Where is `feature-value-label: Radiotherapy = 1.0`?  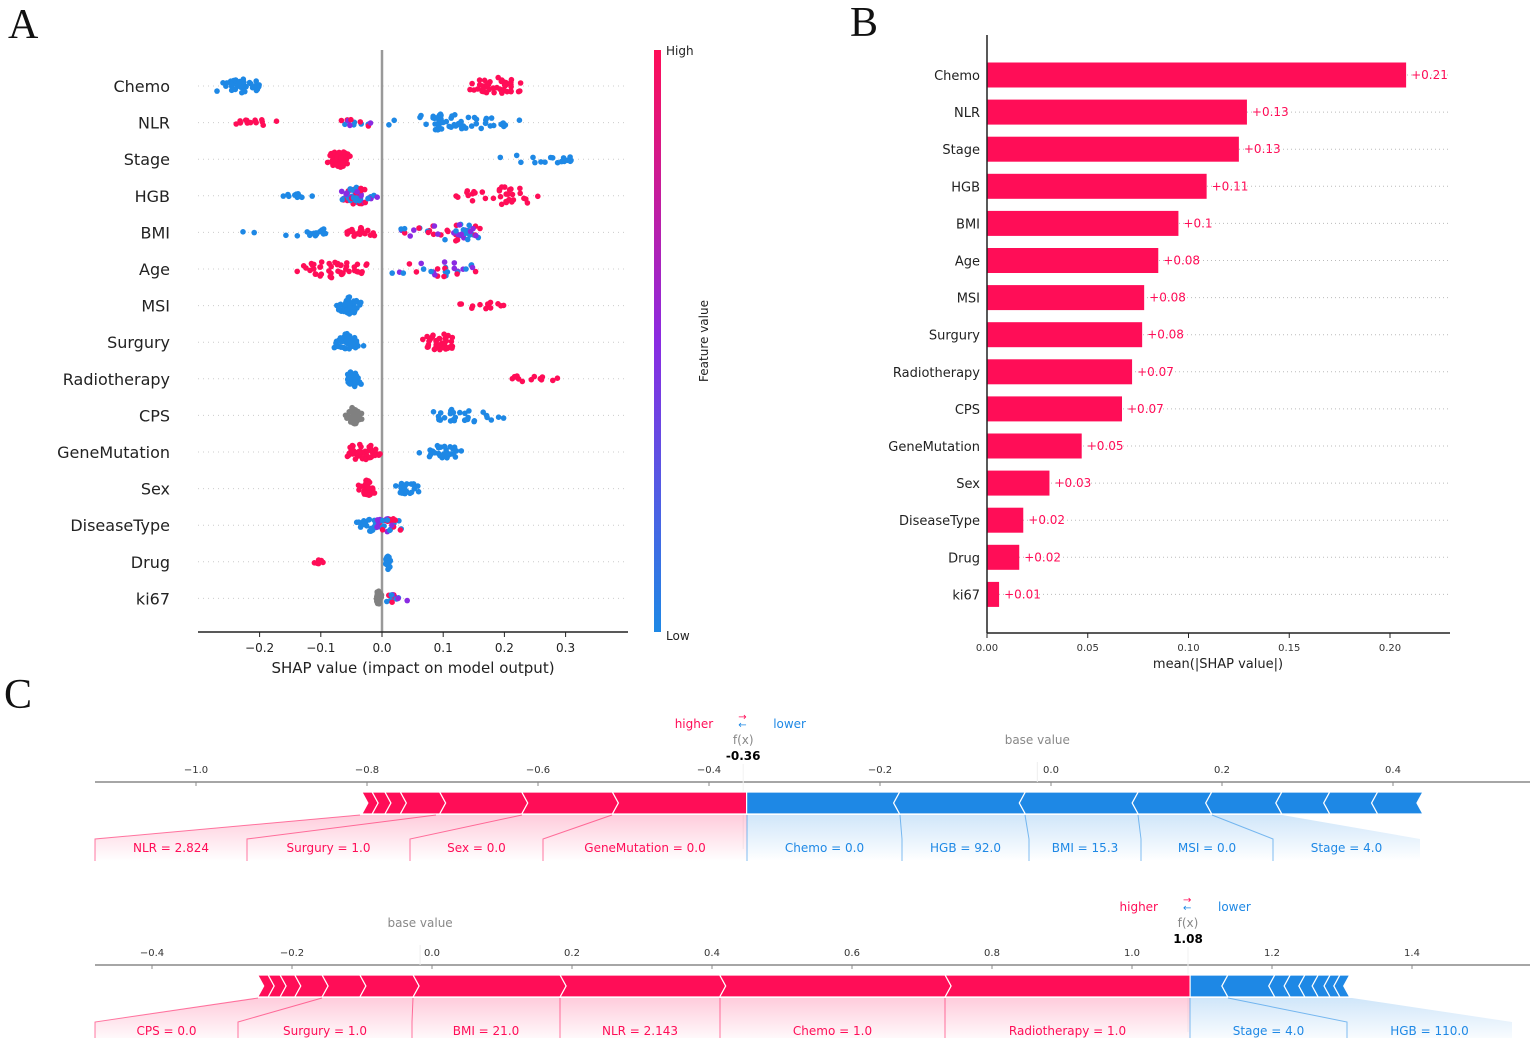 feature-value-label: Radiotherapy = 1.0 is located at coordinates (1067, 1031).